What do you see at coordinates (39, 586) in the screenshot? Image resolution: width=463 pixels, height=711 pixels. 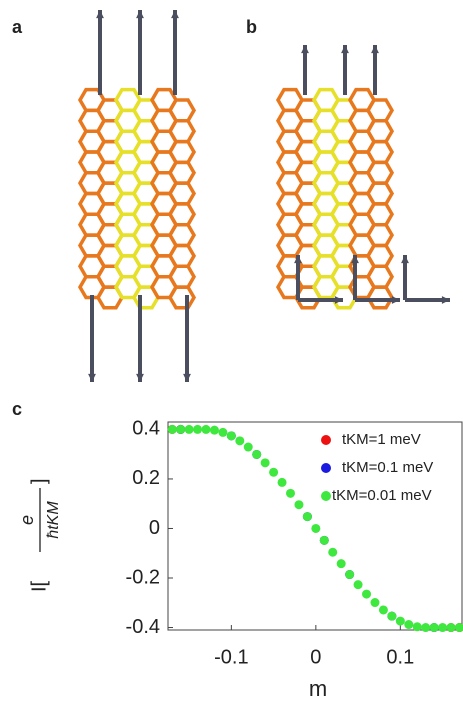 I see `y-label-prefix: I[` at bounding box center [39, 586].